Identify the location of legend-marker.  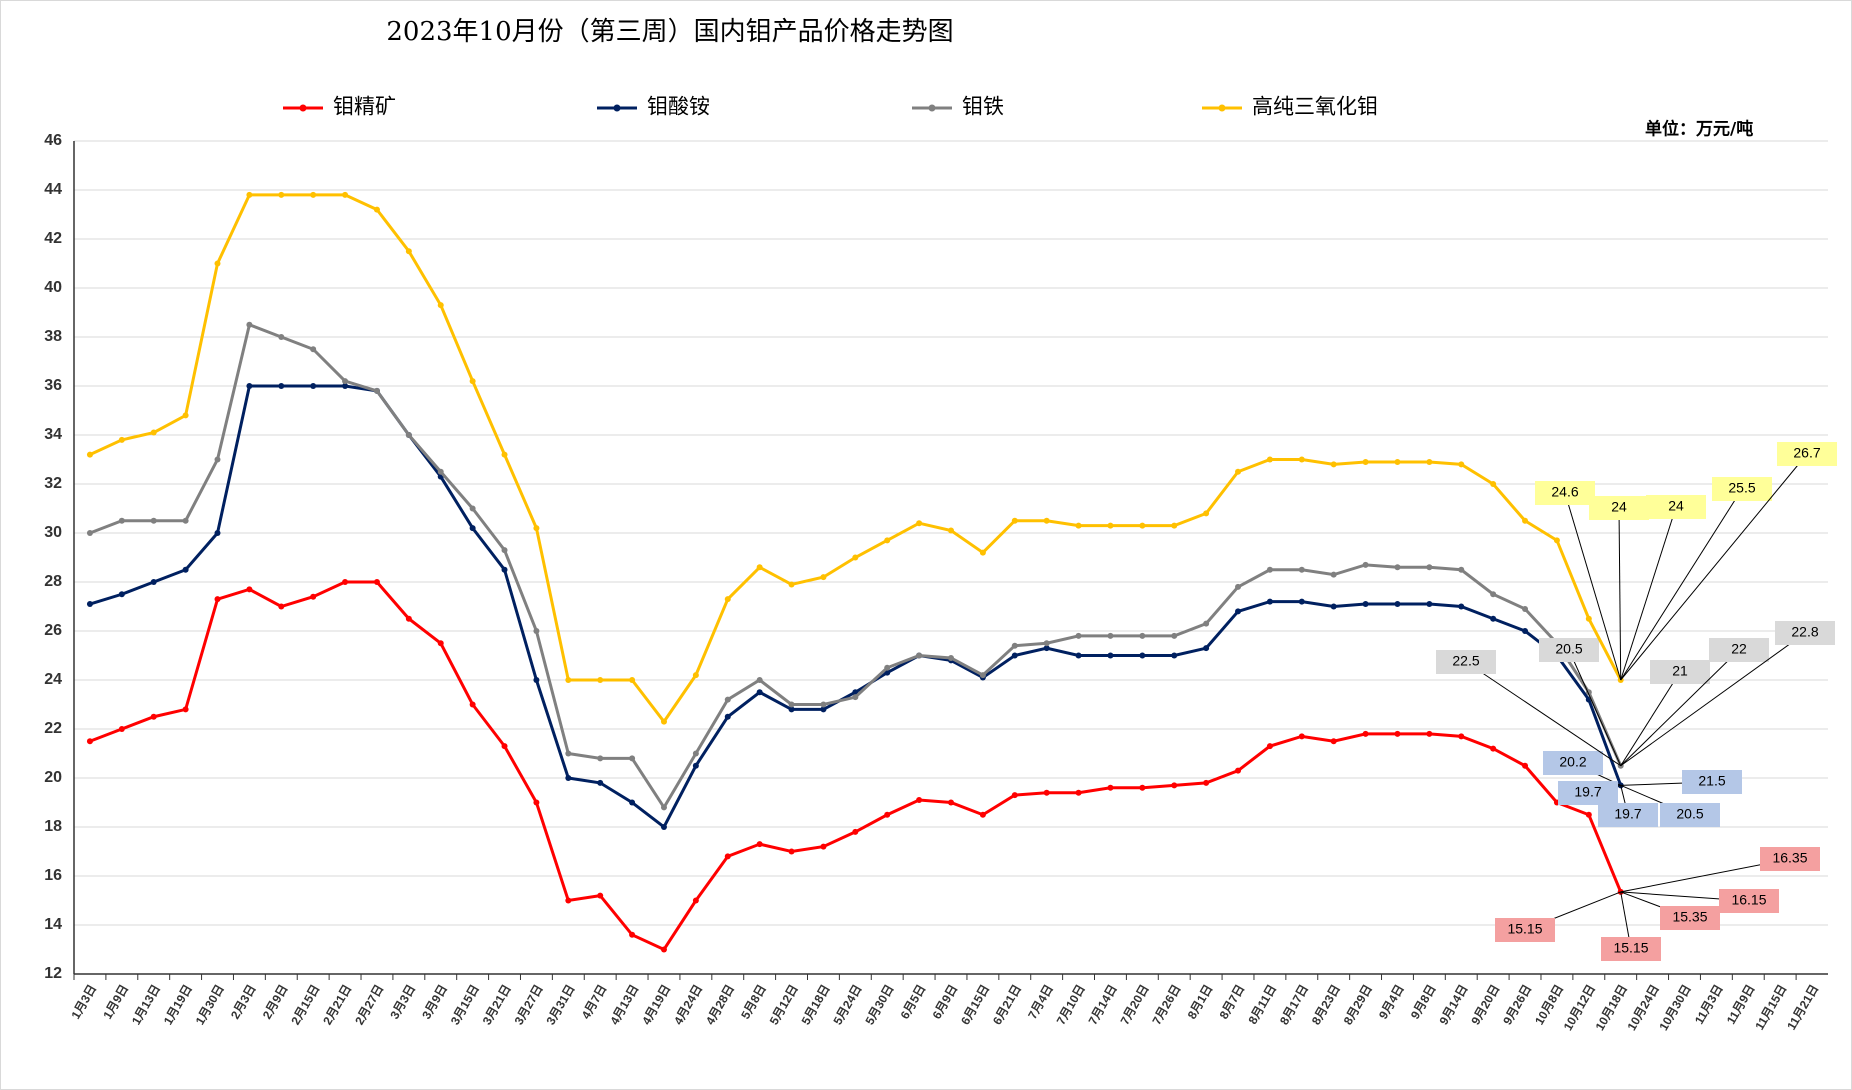
(303, 108).